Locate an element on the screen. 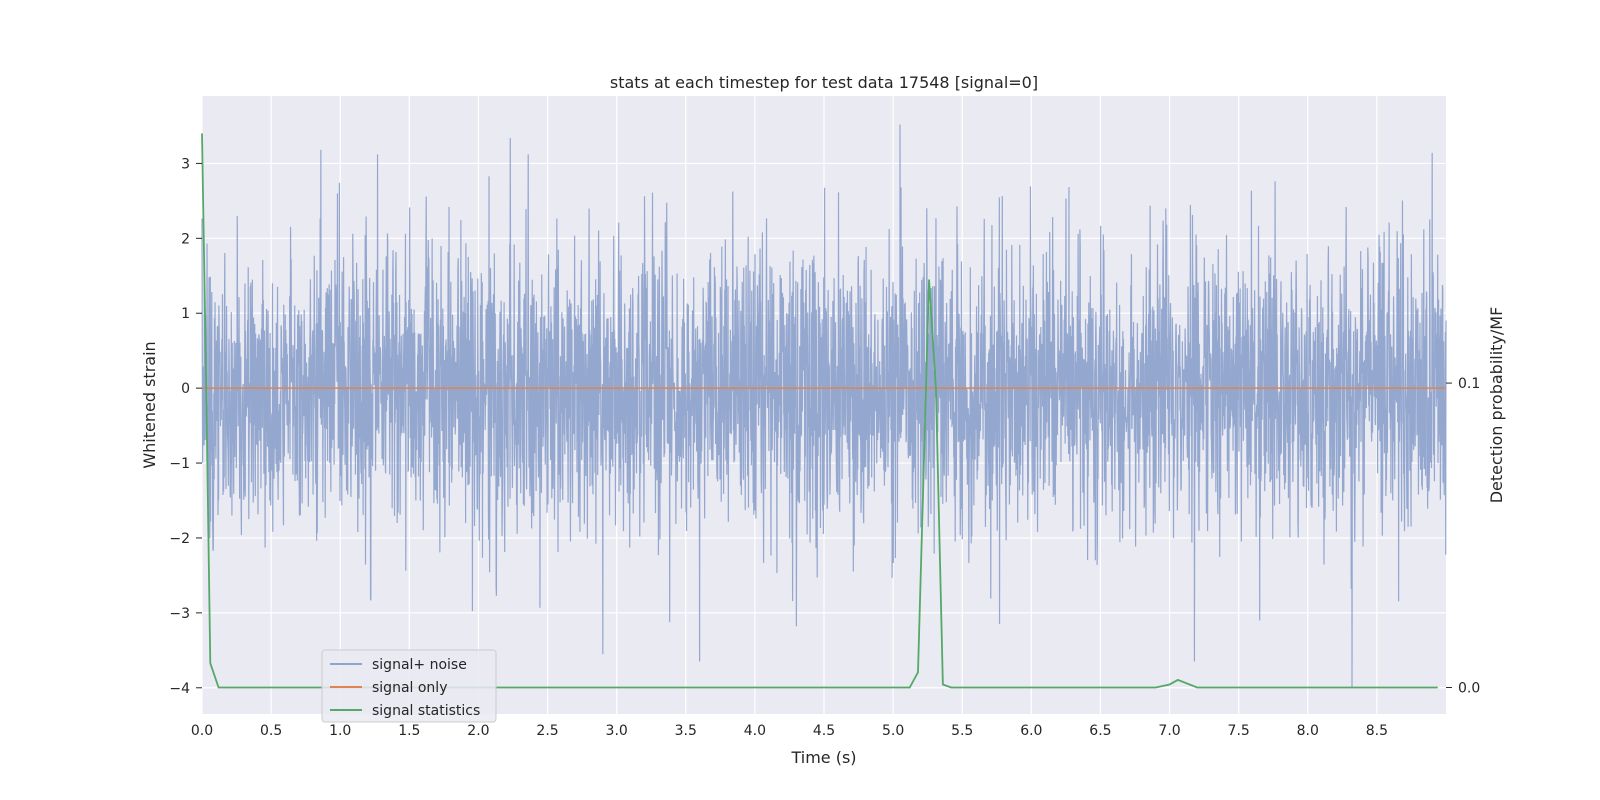 This screenshot has height=800, width=1600. x-tick-label: 7.0 is located at coordinates (1169, 731).